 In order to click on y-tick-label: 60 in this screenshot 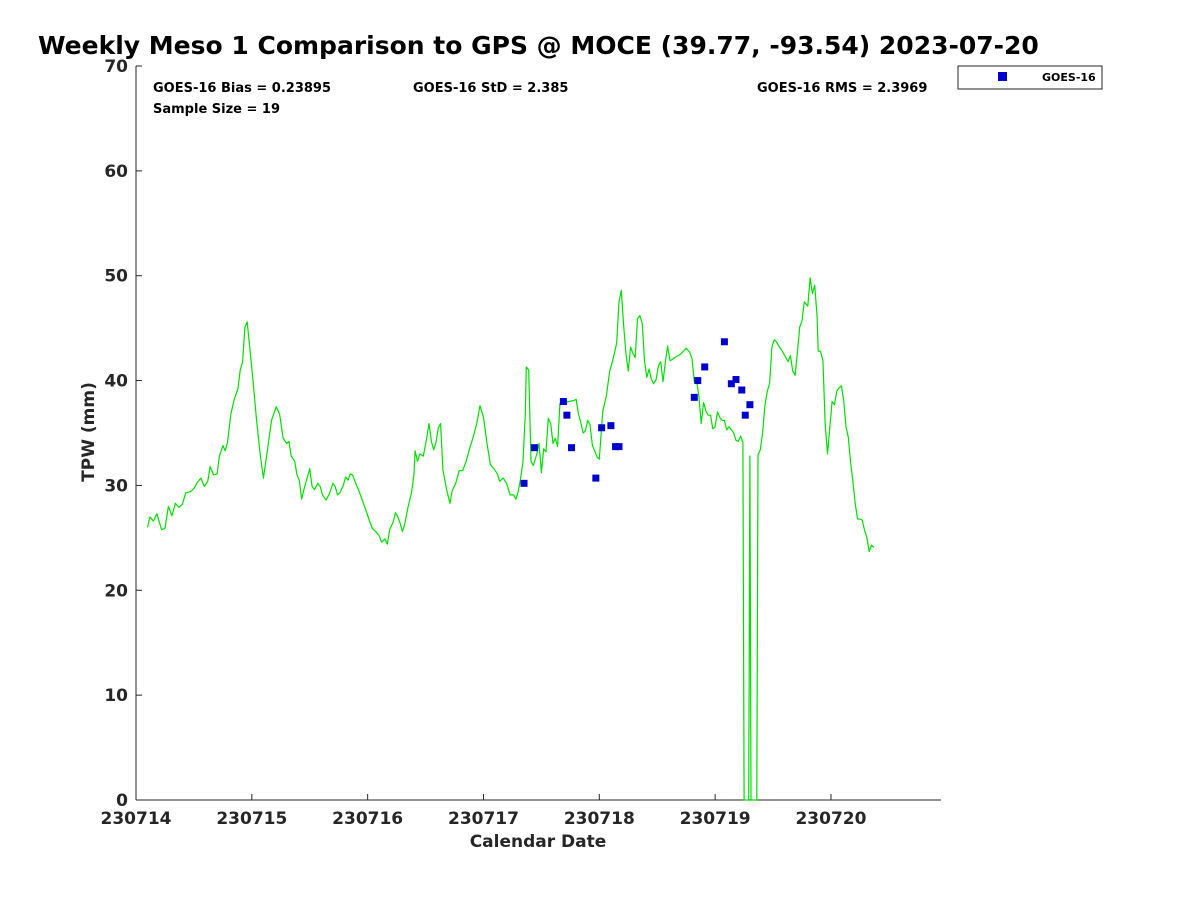, I will do `click(116, 172)`.